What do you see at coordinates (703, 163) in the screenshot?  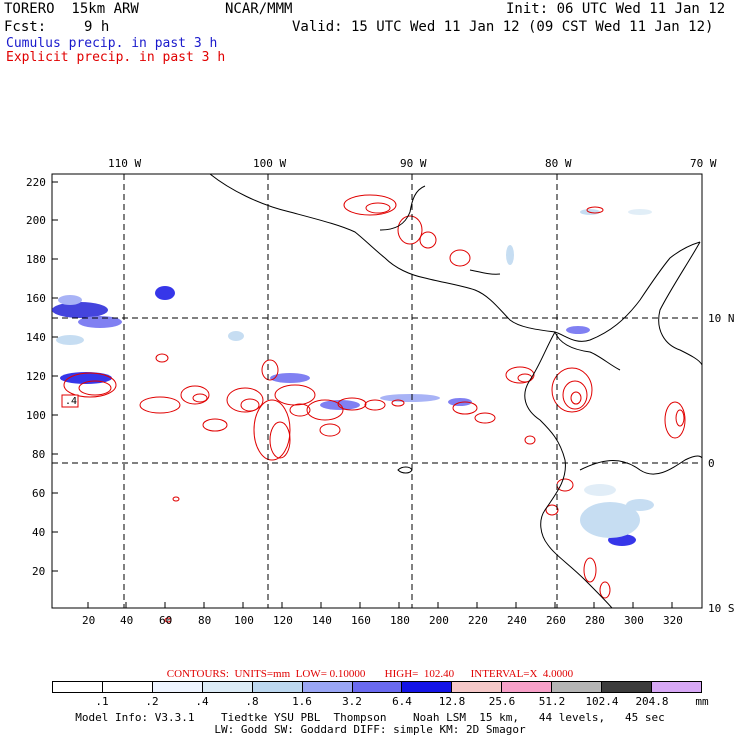 I see `lon-label-70w: 70 W` at bounding box center [703, 163].